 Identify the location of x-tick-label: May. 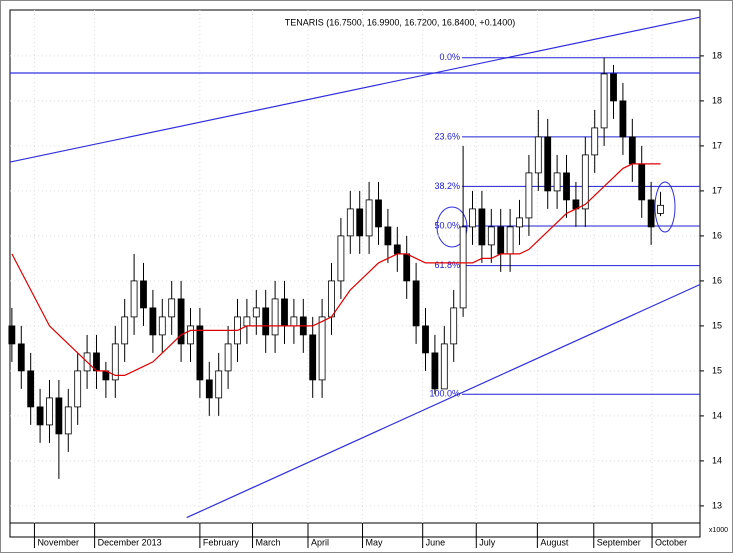
(375, 542).